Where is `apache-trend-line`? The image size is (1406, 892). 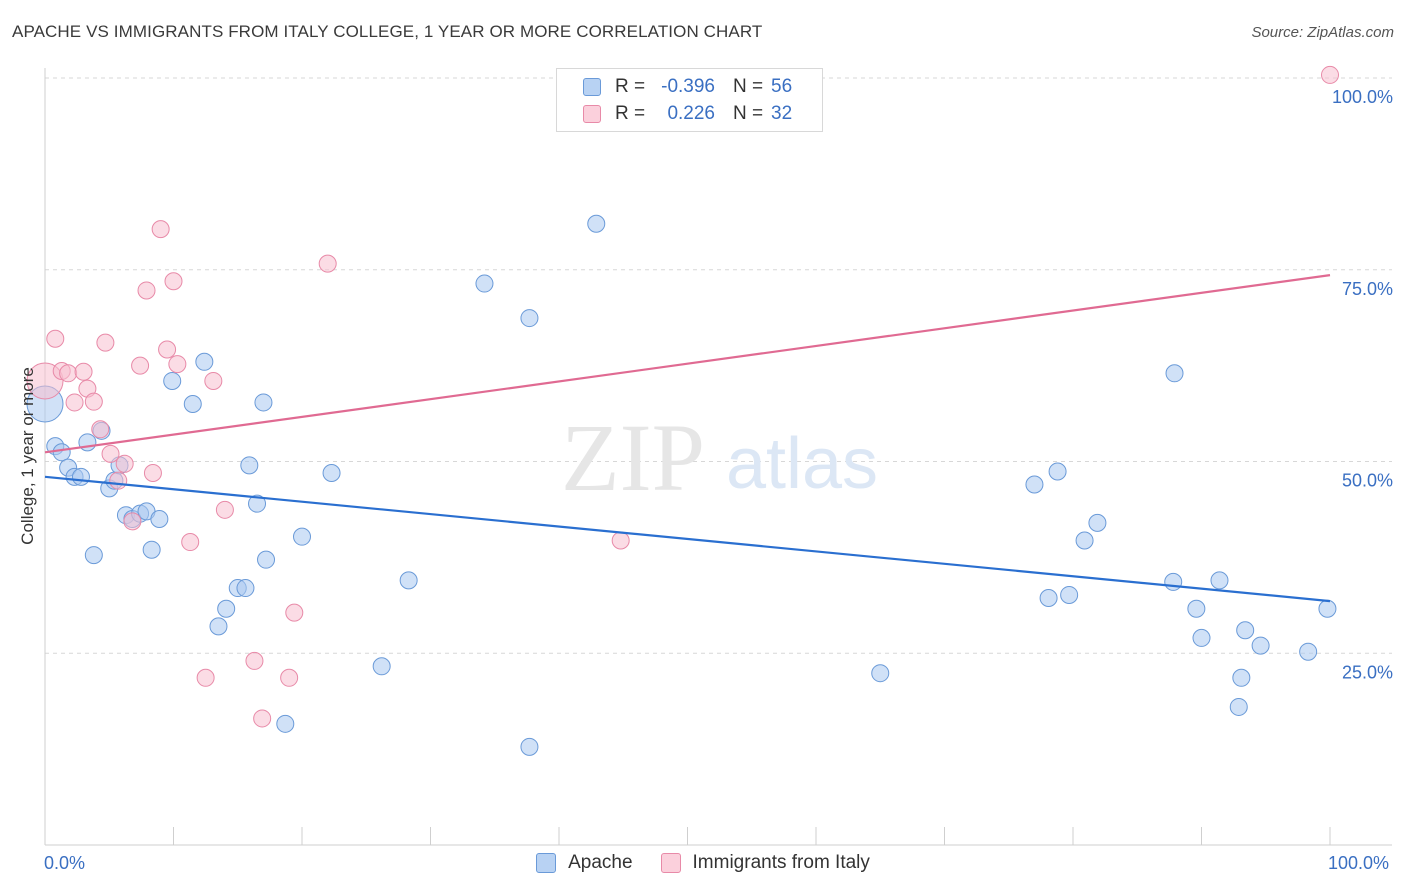
apache-trend-line is located at coordinates (687, 539).